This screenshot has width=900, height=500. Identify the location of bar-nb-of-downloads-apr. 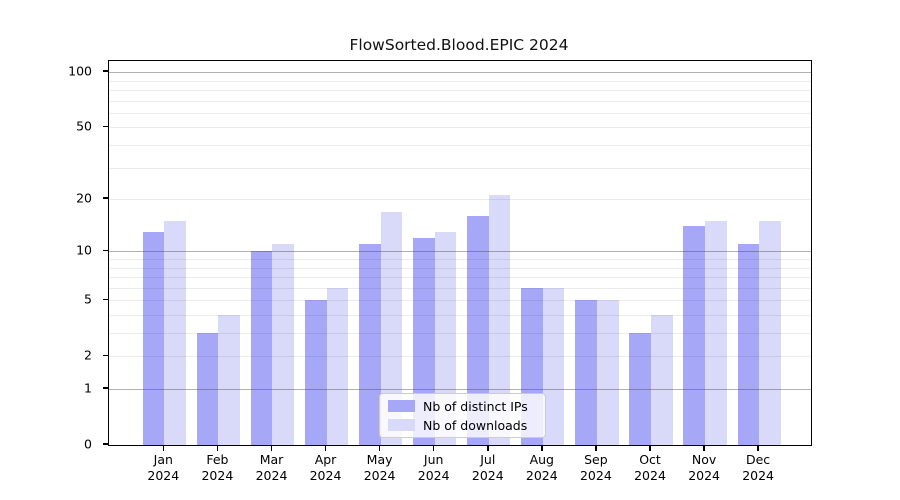
(337, 366).